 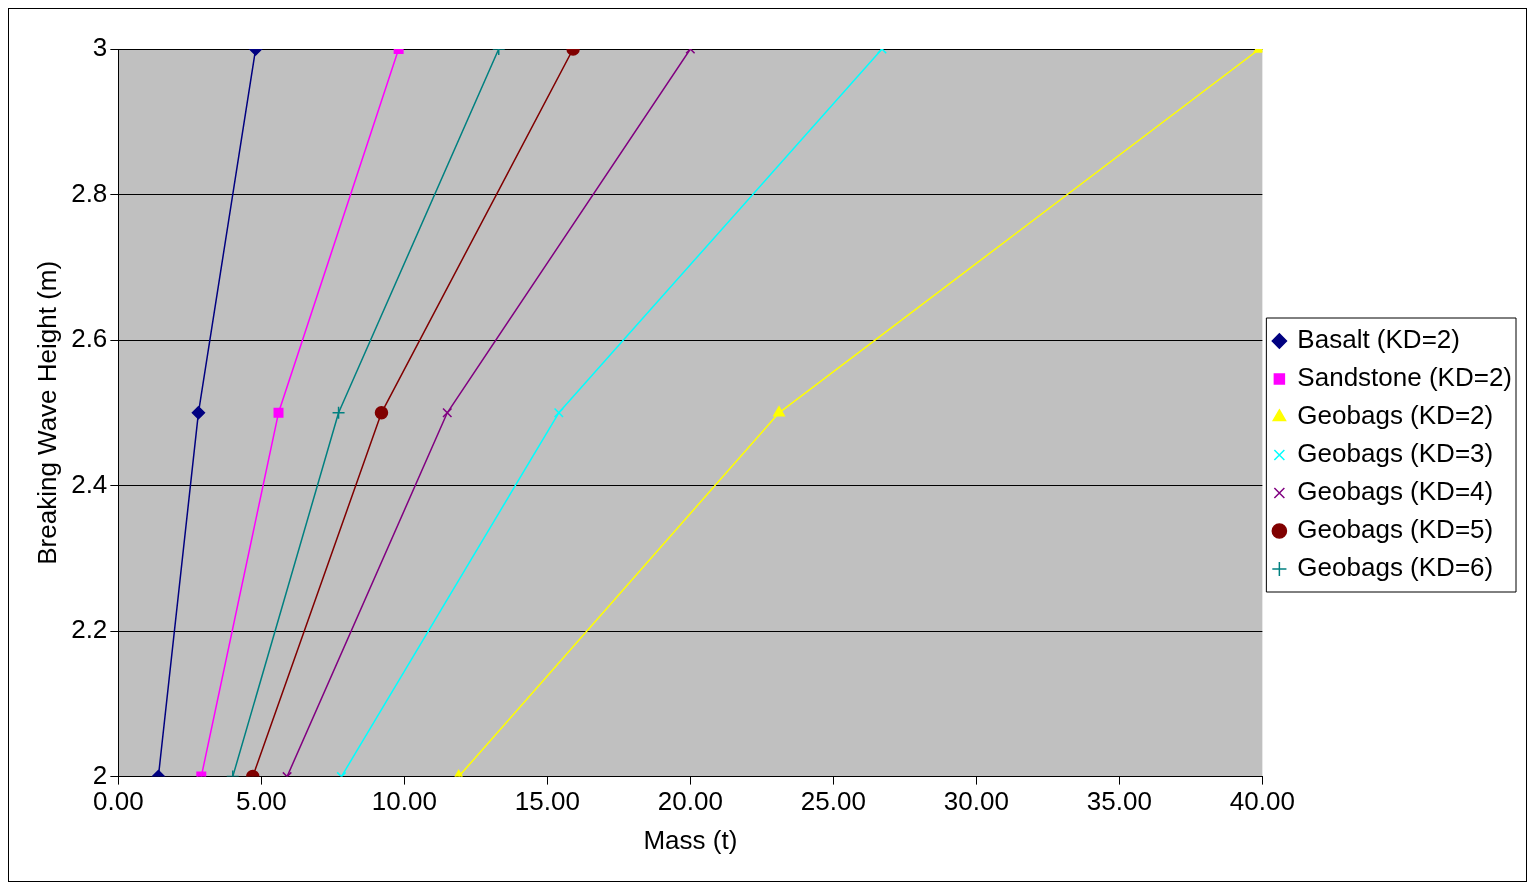 What do you see at coordinates (1405, 377) in the screenshot?
I see `legend-label: Sandstone (KD=2)` at bounding box center [1405, 377].